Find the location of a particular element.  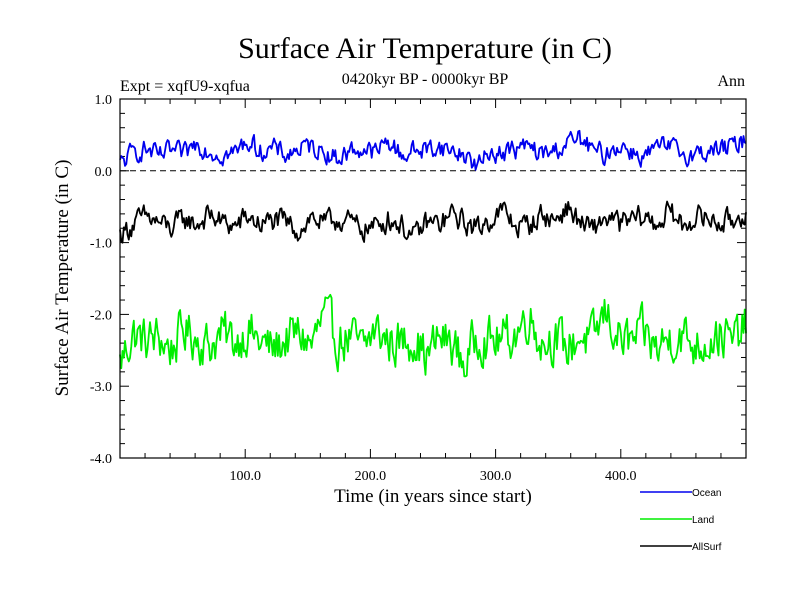

y-tick-label: -4.0 is located at coordinates (101, 459).